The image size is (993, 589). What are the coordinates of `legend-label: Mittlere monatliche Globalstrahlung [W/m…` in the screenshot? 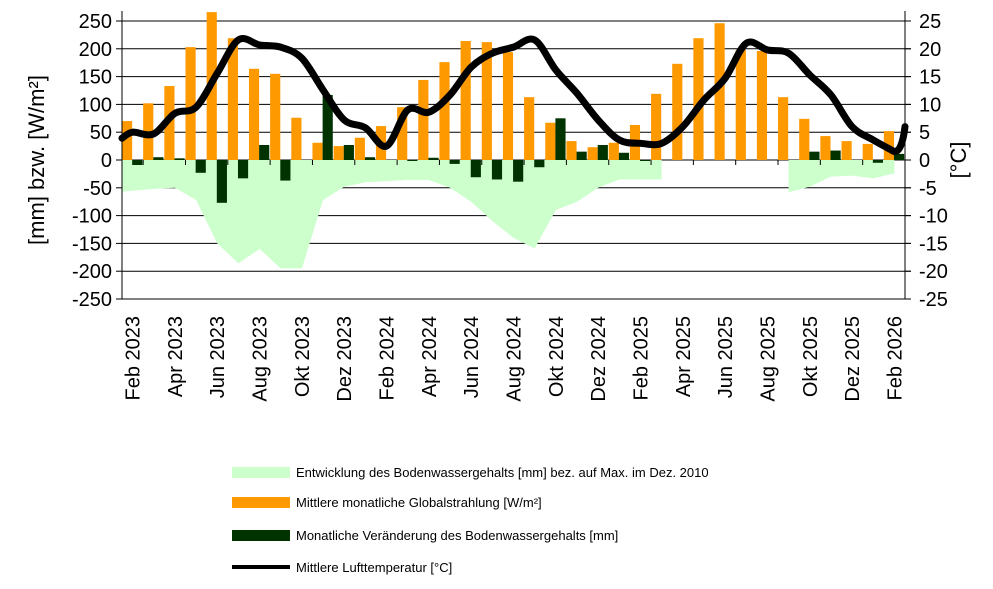 It's located at (419, 502).